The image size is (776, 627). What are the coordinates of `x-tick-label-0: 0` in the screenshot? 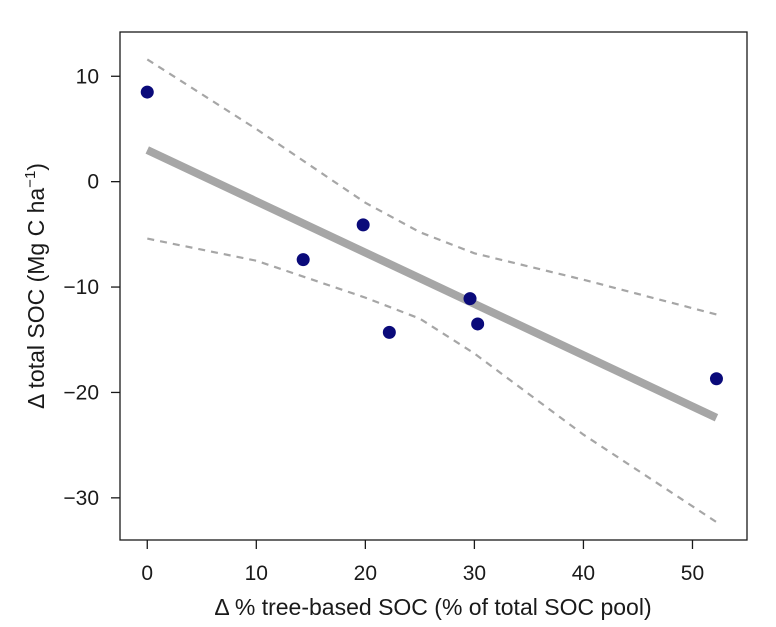 It's located at (147, 573).